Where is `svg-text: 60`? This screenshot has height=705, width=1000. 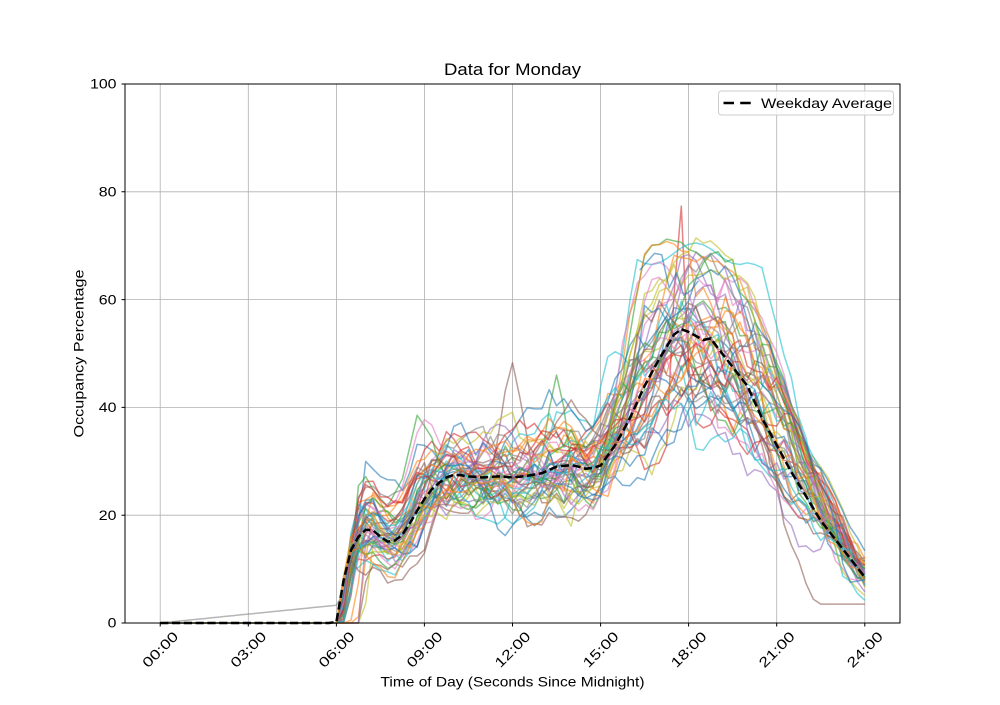
svg-text: 60 is located at coordinates (108, 299).